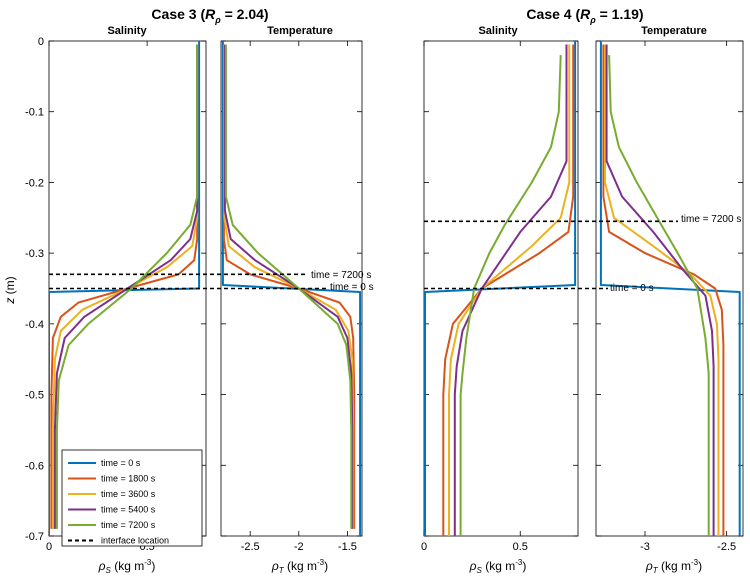 The image size is (750, 576). I want to click on legend-label: time = 3600 s, so click(128, 494).